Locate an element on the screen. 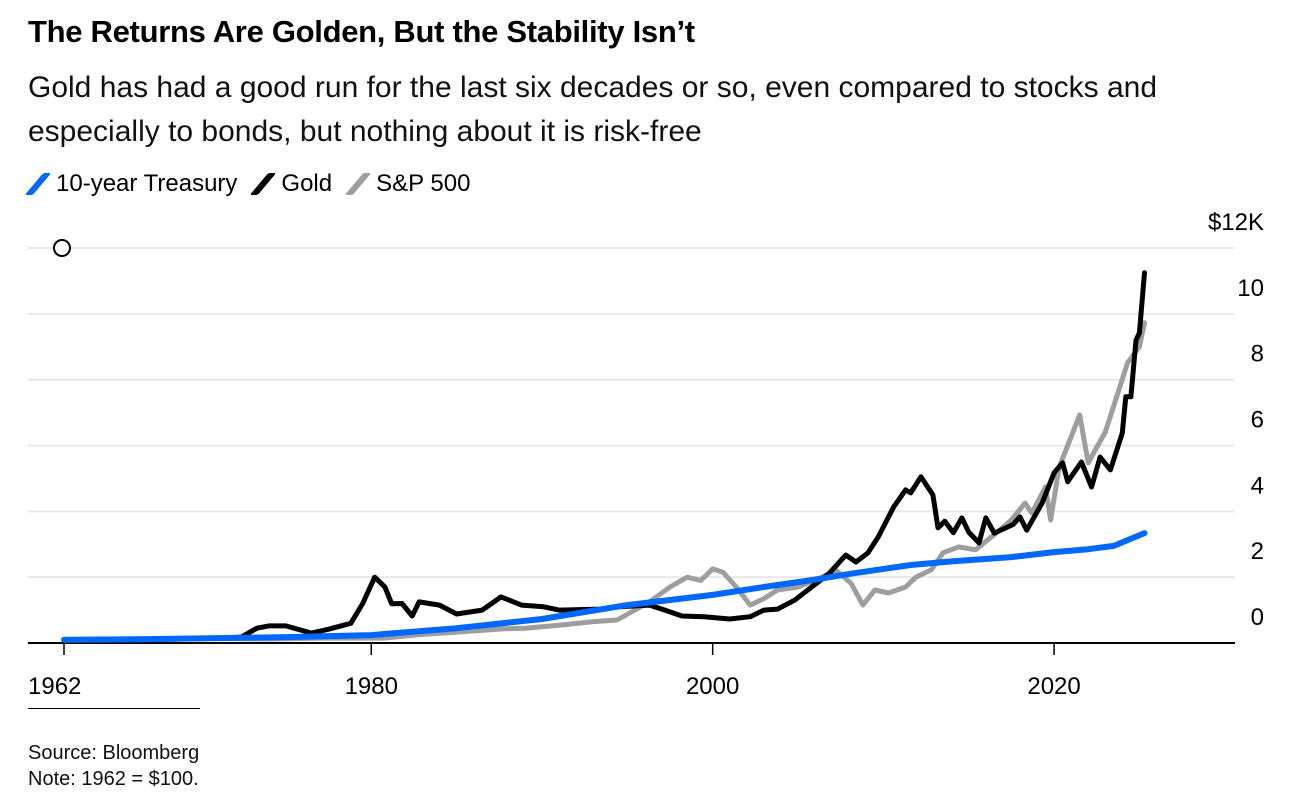  y-tick-label: $12K is located at coordinates (1236, 222).